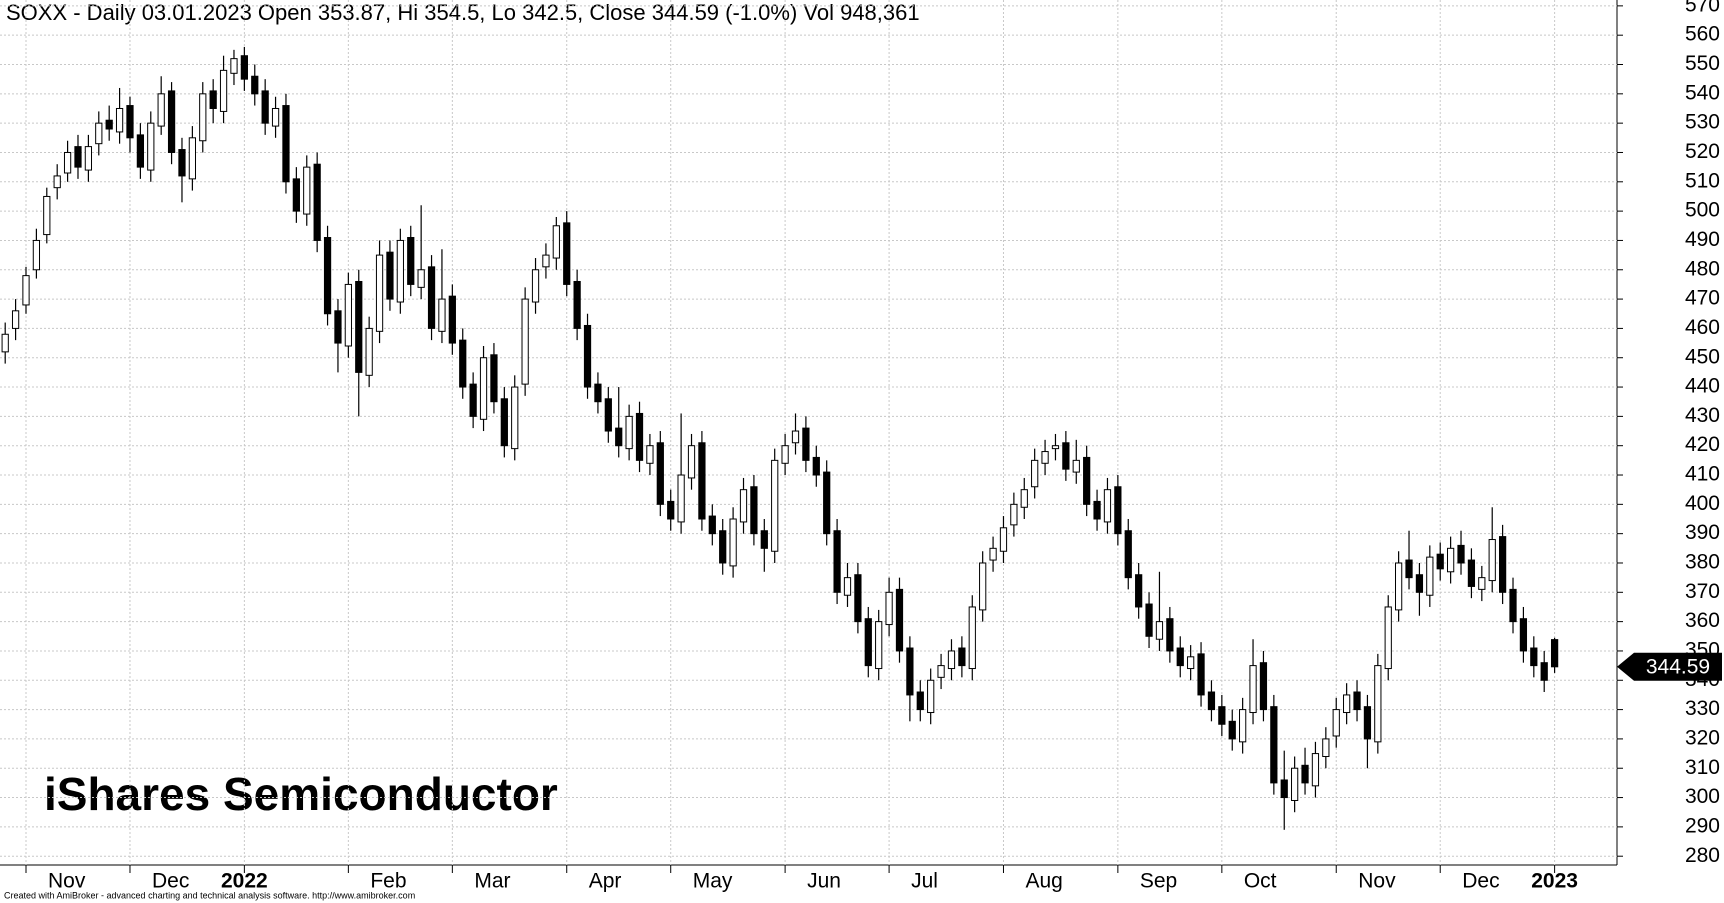 This screenshot has width=1724, height=903. I want to click on y-tick-label: 520, so click(1702, 151).